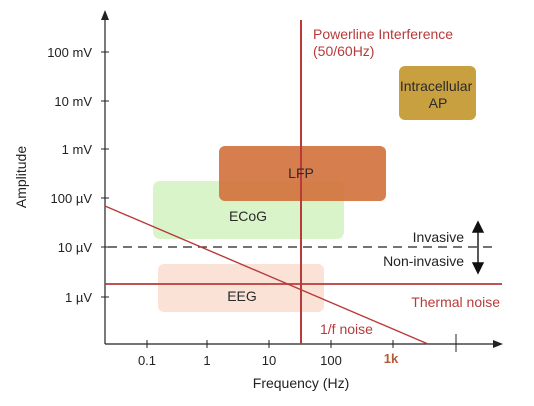 Image resolution: width=534 pixels, height=406 pixels. Describe the element at coordinates (385, 42) in the screenshot. I see `powerline-interference-label: Powerline Interference (50/60Hz)` at that location.